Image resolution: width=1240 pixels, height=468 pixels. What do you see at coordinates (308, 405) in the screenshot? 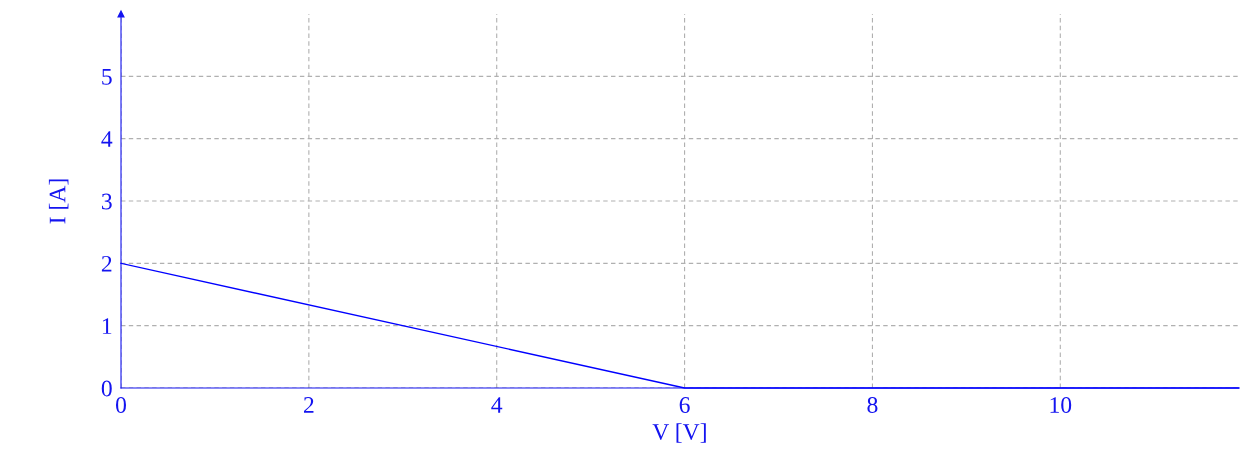
I see `x-tick-label: 2` at bounding box center [308, 405].